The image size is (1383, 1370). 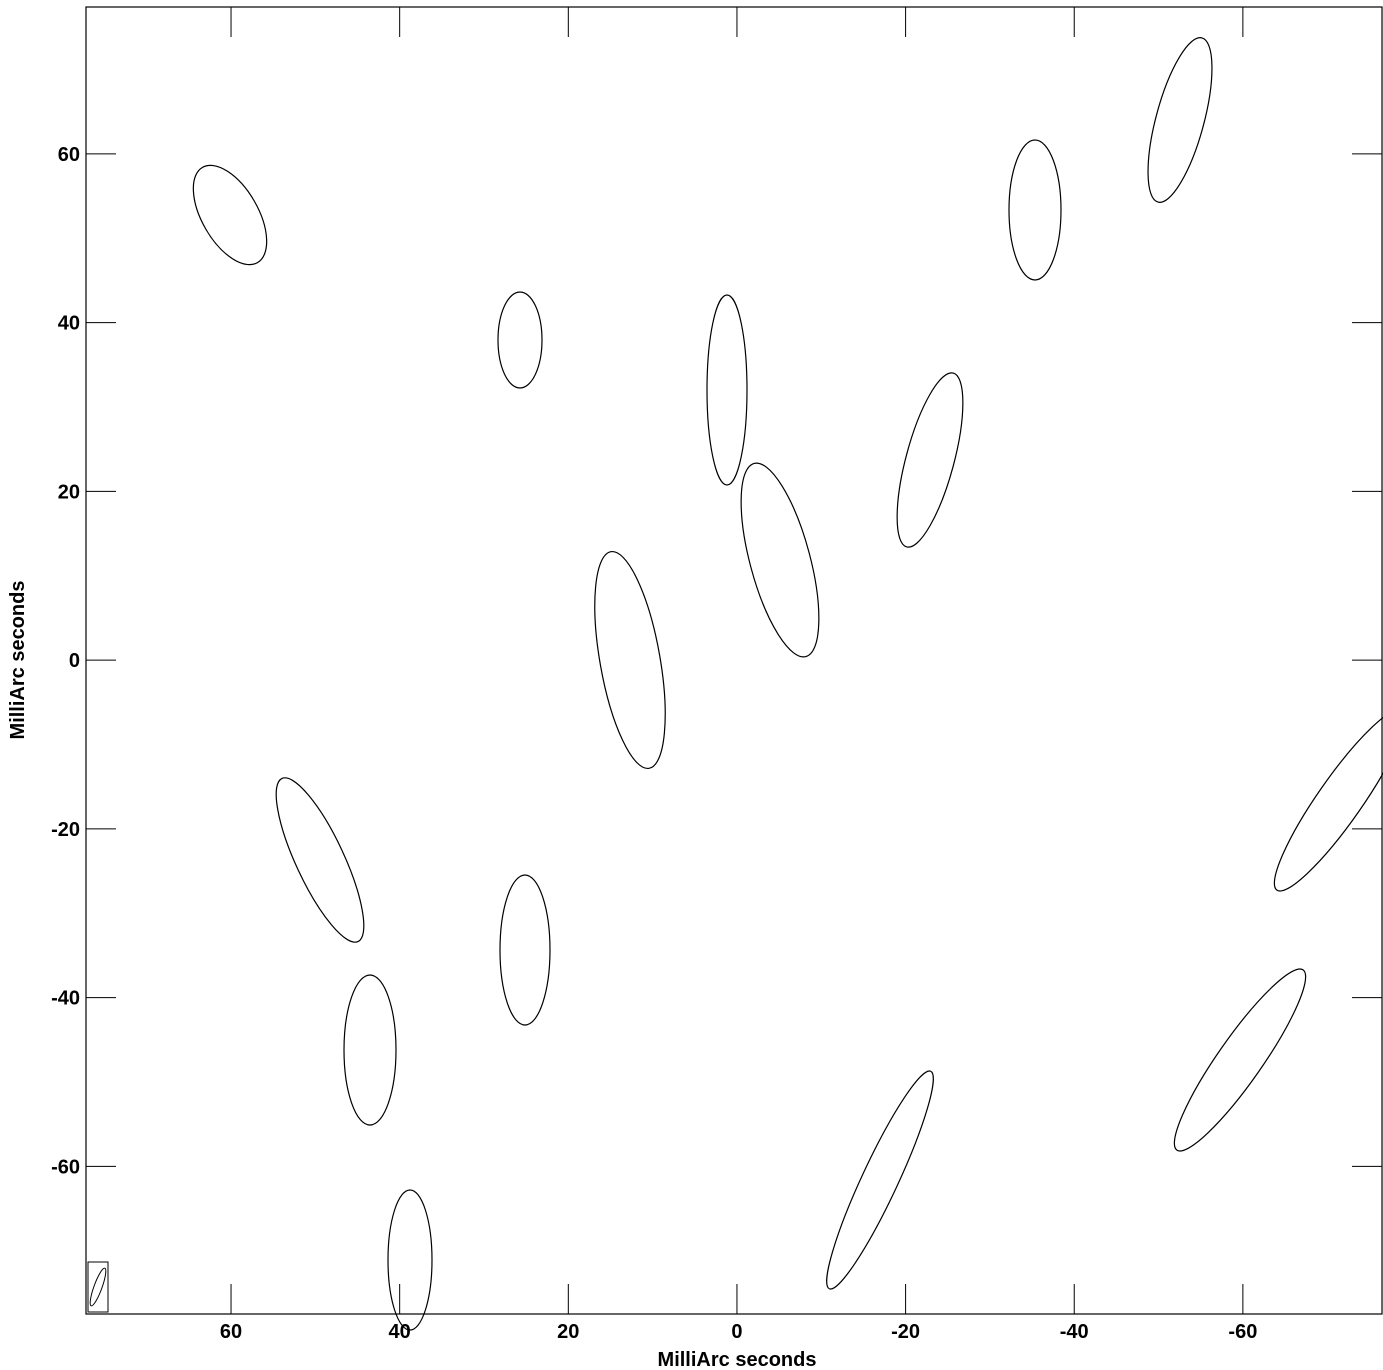 I want to click on x-tick-label: -20, so click(x=905, y=1332).